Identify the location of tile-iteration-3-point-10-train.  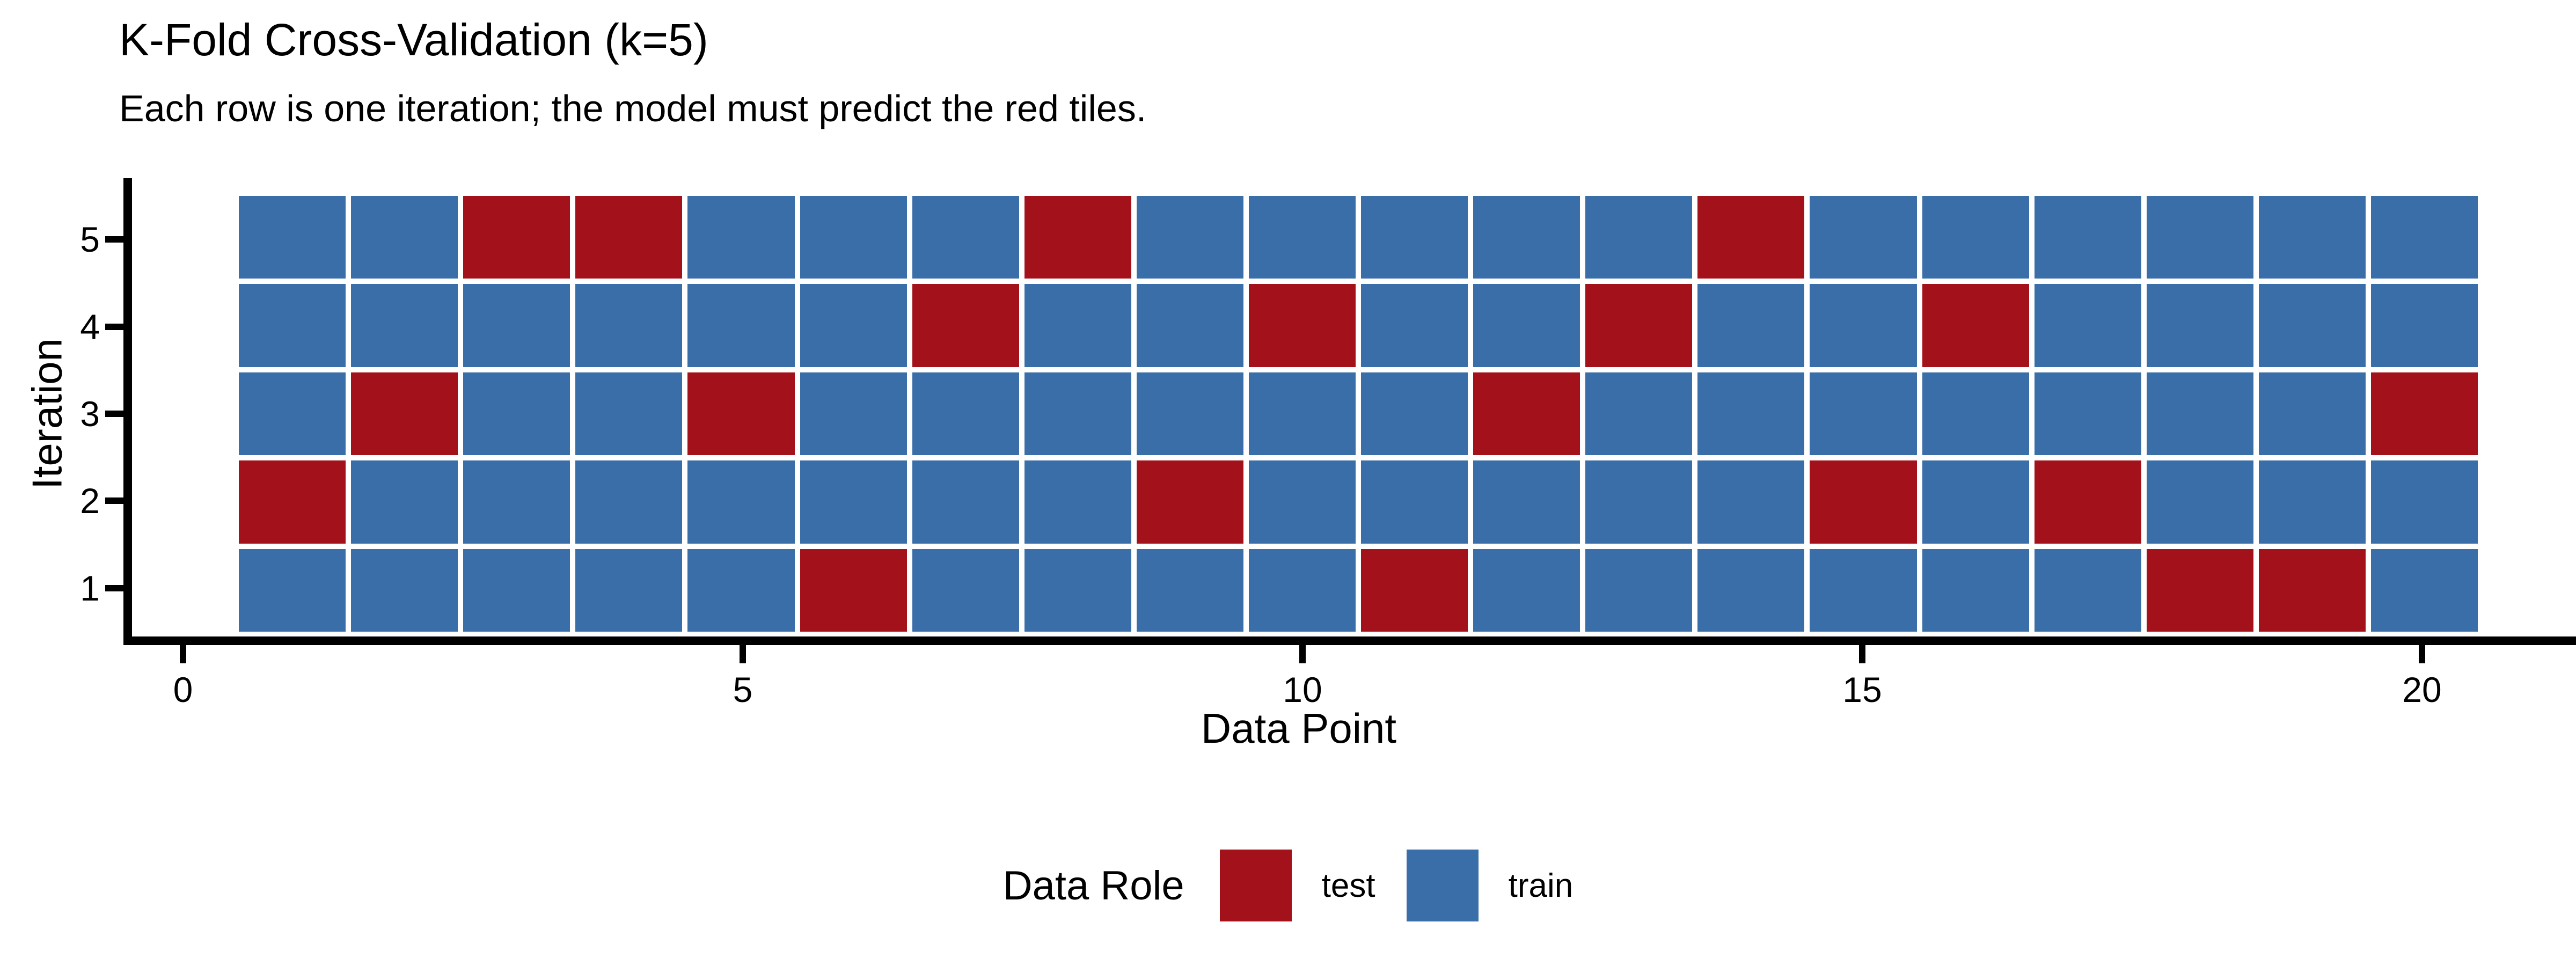
(1302, 414).